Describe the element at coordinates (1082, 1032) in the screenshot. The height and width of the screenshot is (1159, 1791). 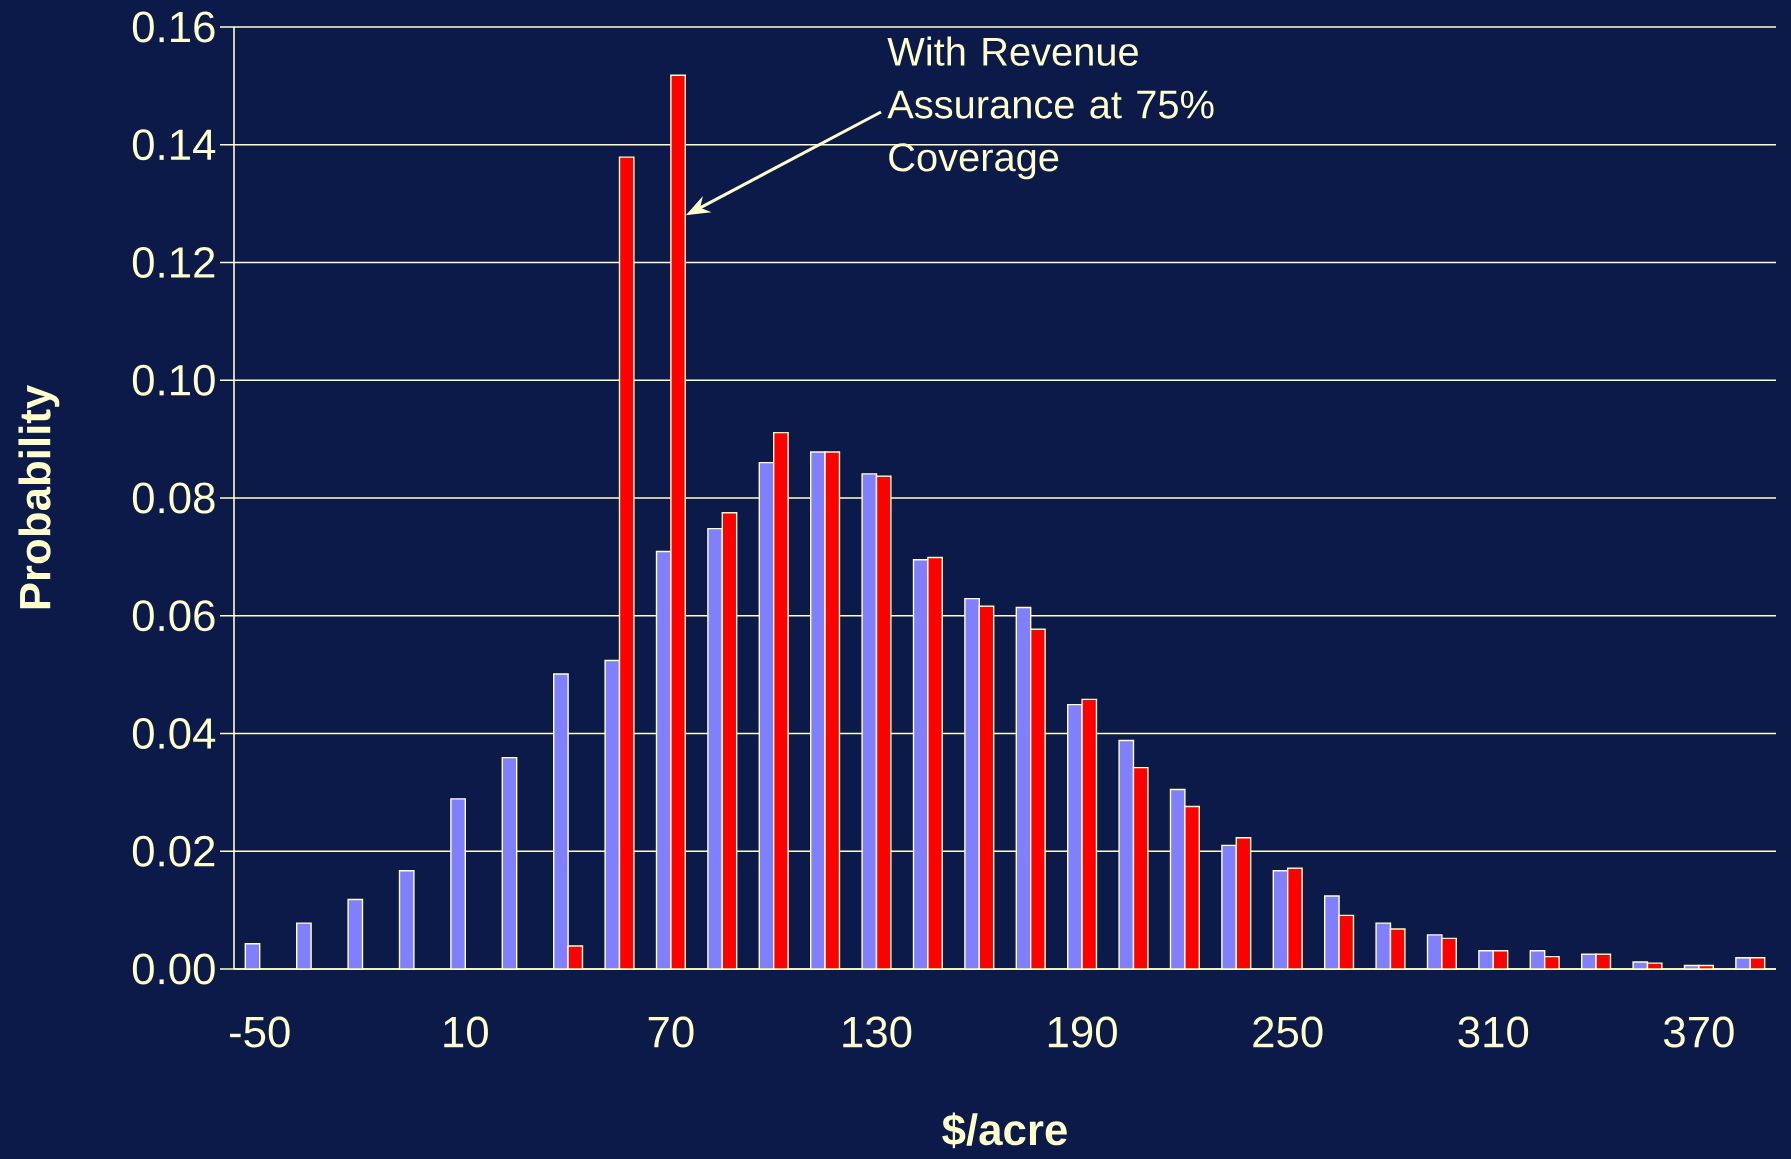
I see `x-tick-label: 190` at that location.